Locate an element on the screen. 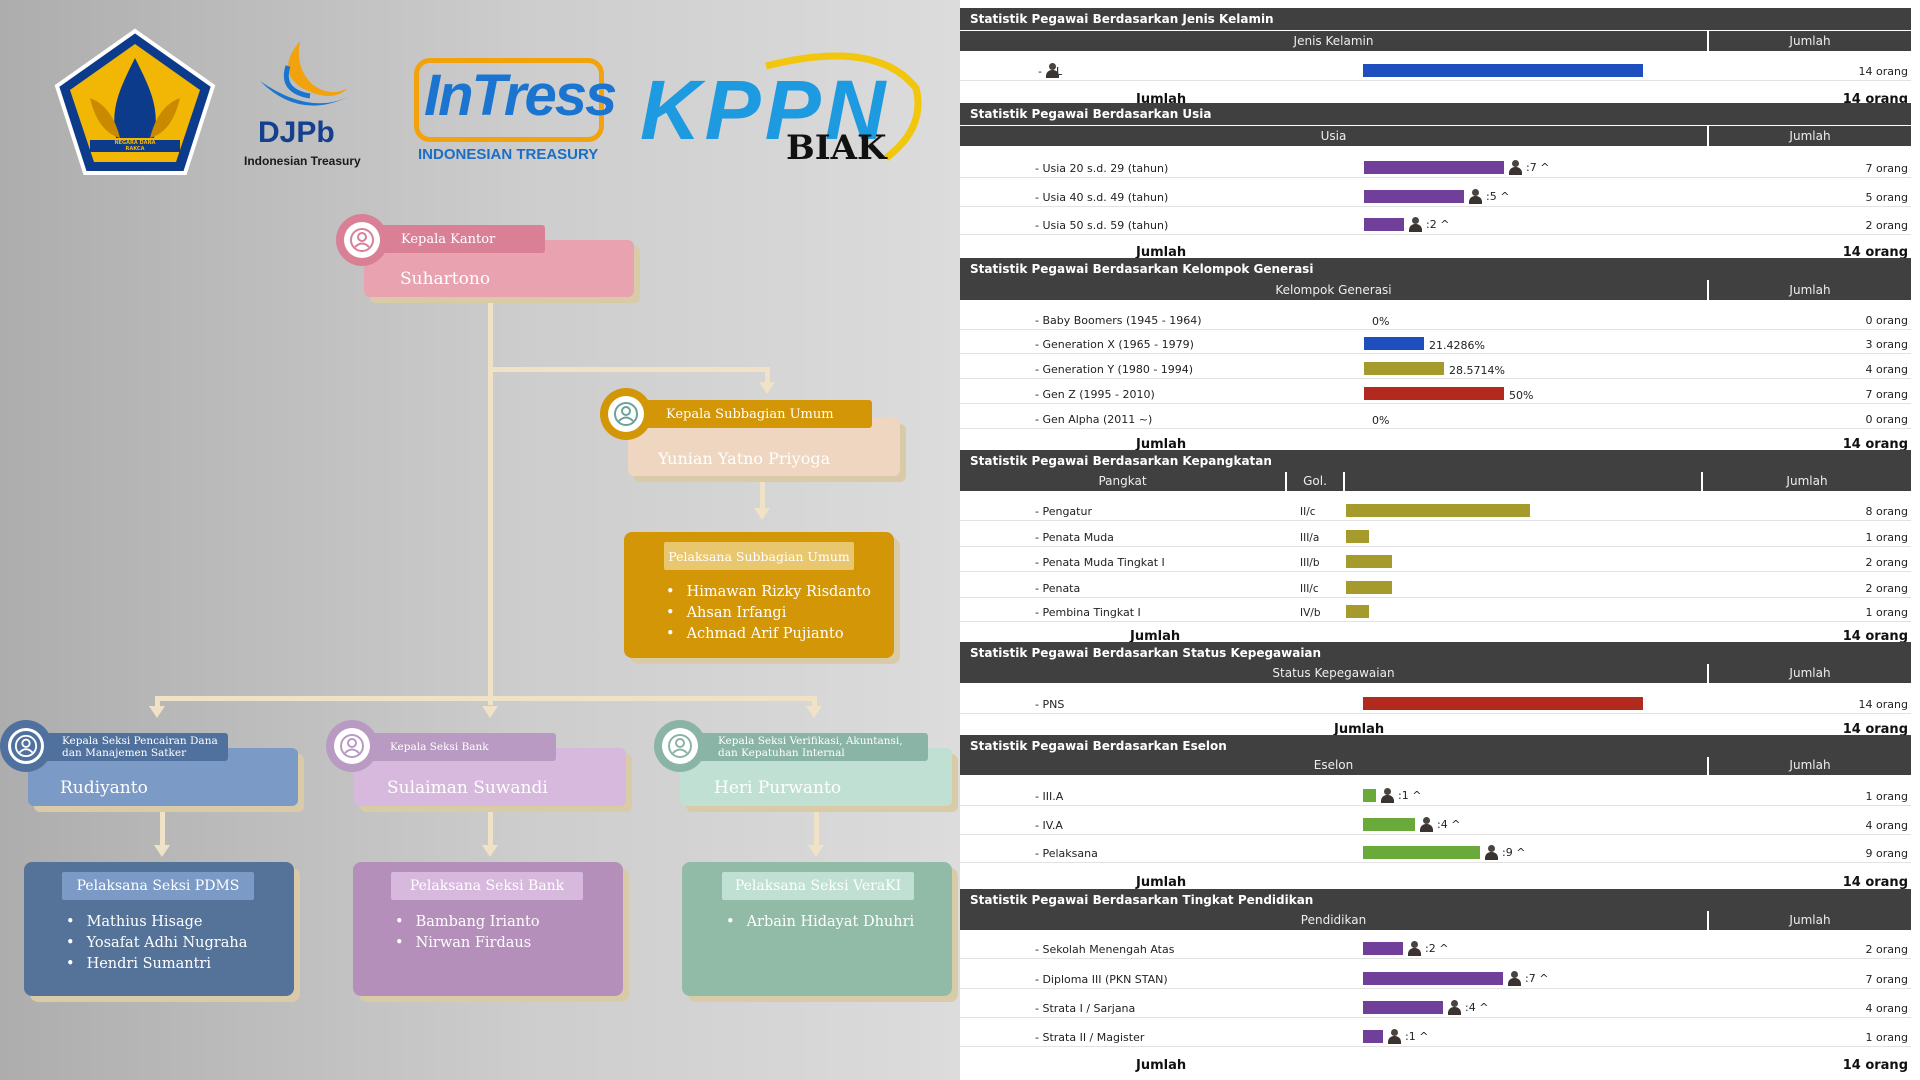  kasi-veraki-name: Heri Purwanto is located at coordinates (778, 788).